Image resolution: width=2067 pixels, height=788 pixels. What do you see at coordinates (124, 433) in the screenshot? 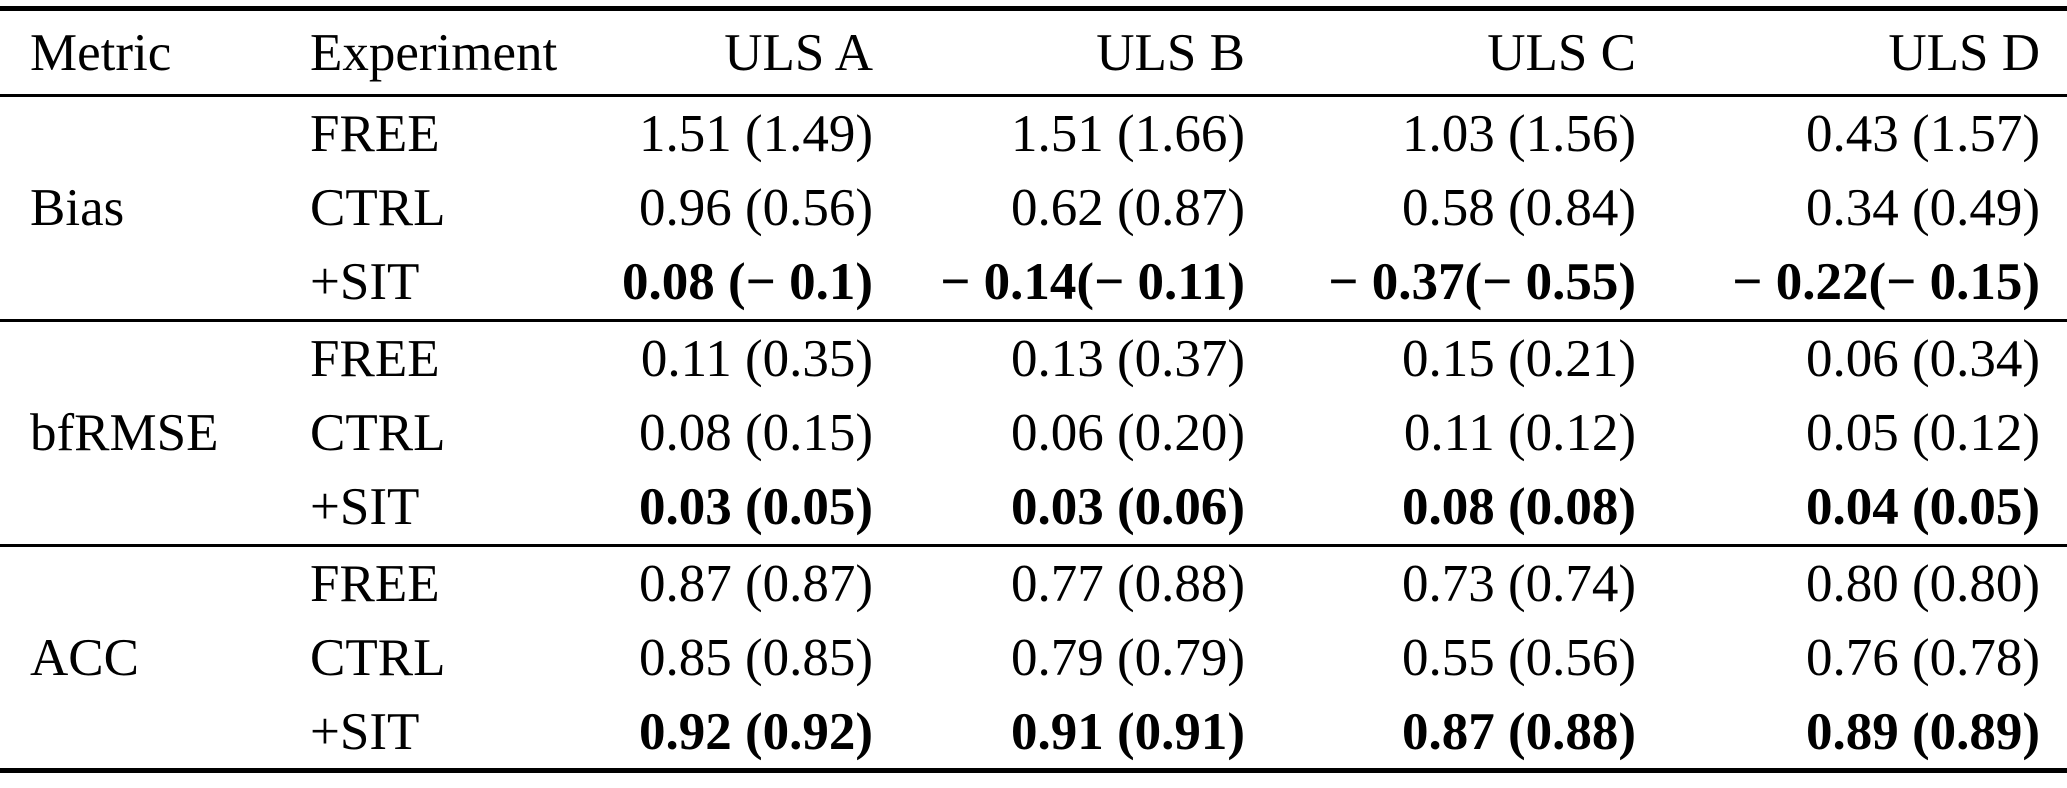
I see `metric-label-bfrmse: bfRMSE` at bounding box center [124, 433].